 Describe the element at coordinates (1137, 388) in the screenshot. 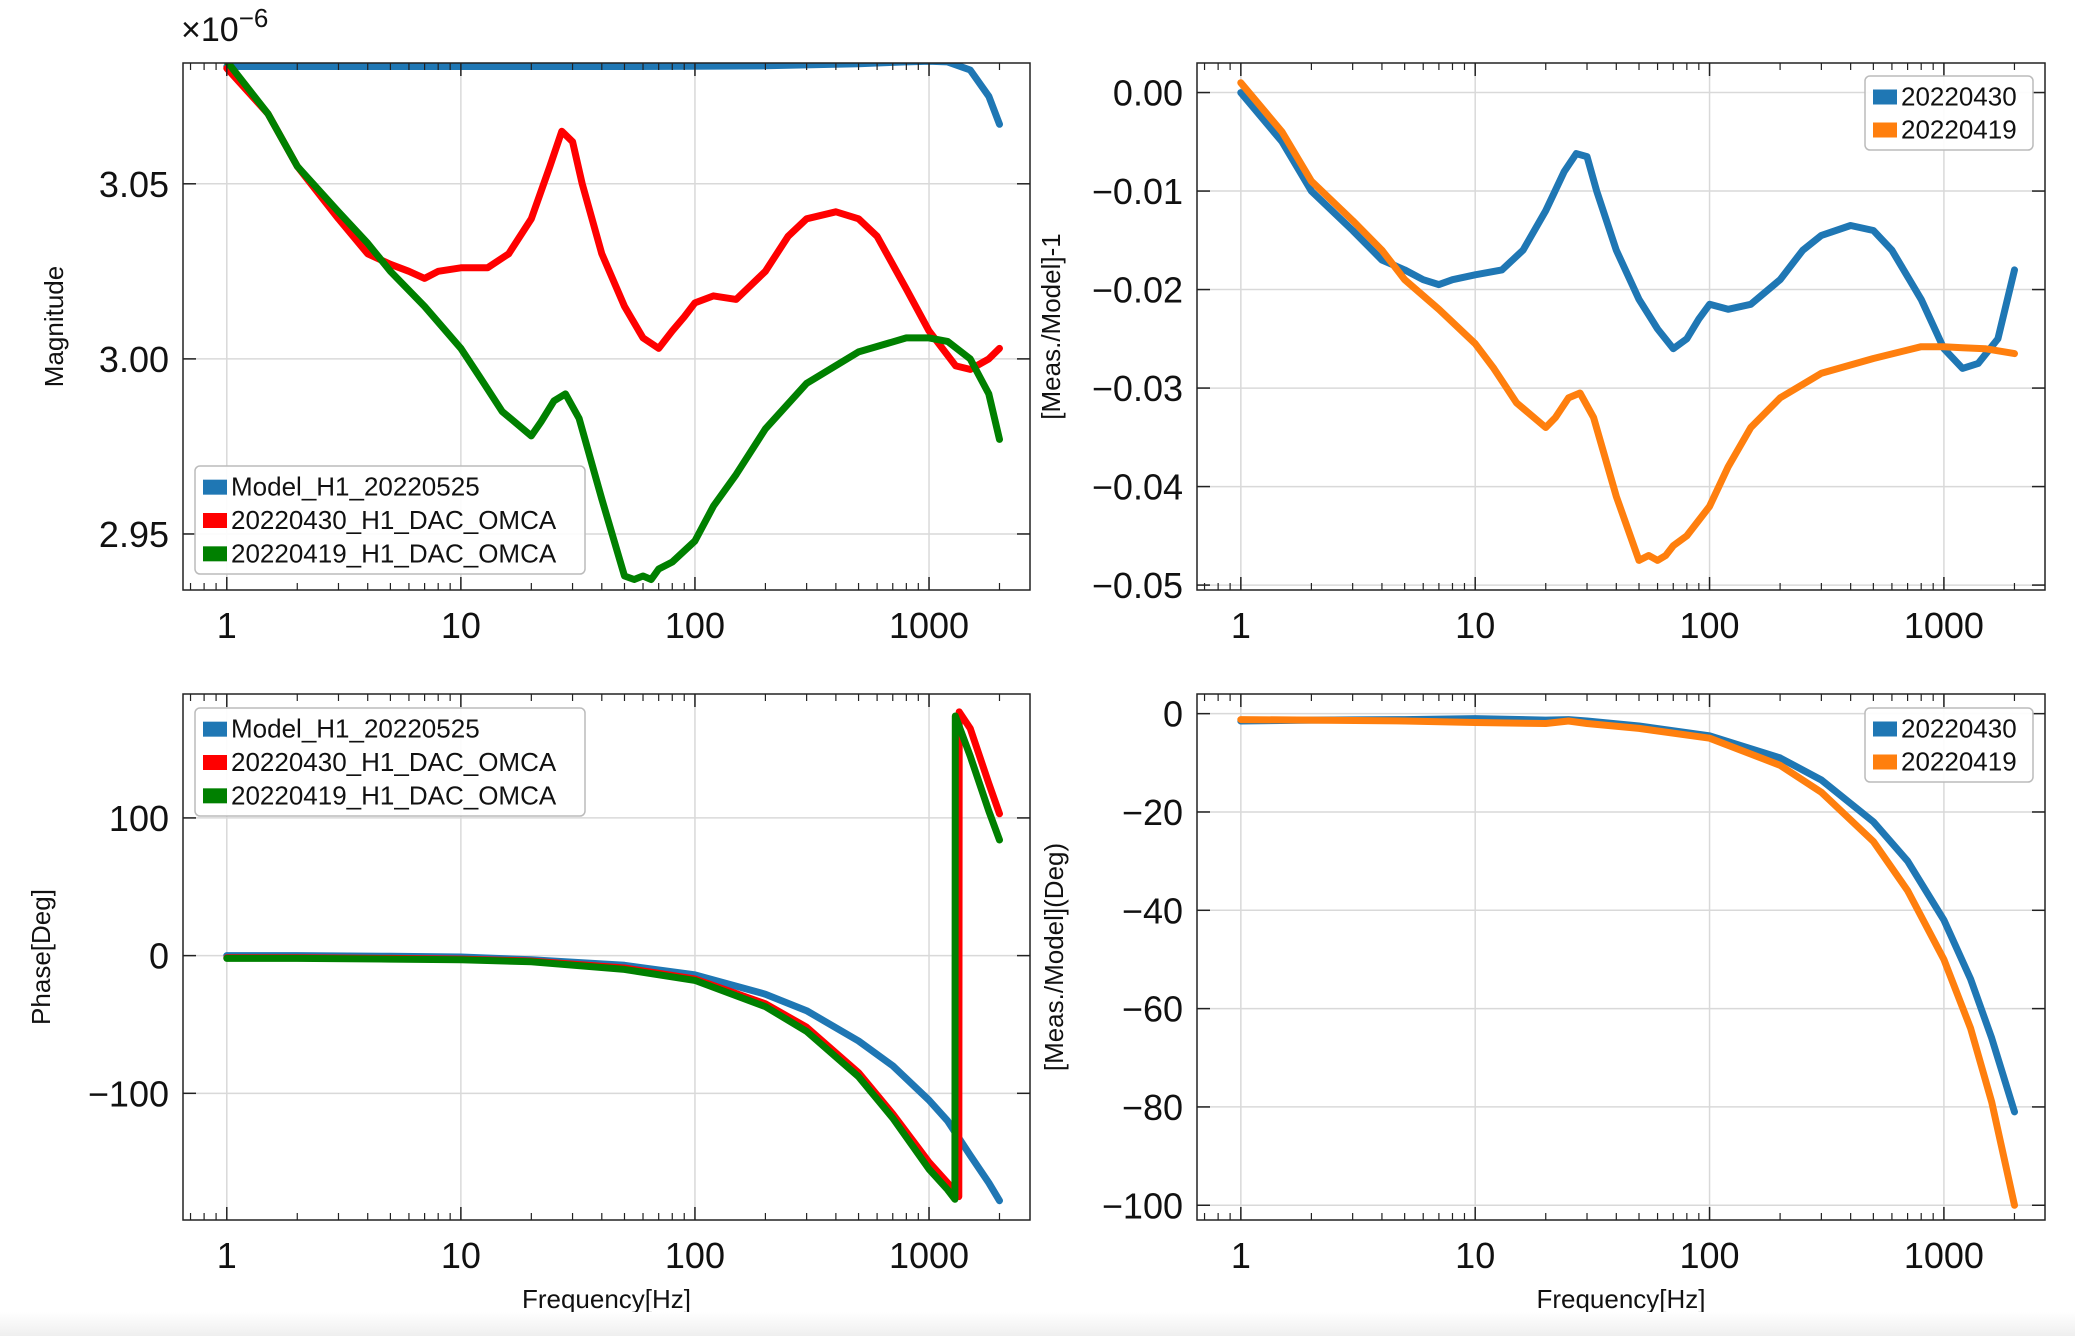

I see `y-tick-label: −0.03` at that location.